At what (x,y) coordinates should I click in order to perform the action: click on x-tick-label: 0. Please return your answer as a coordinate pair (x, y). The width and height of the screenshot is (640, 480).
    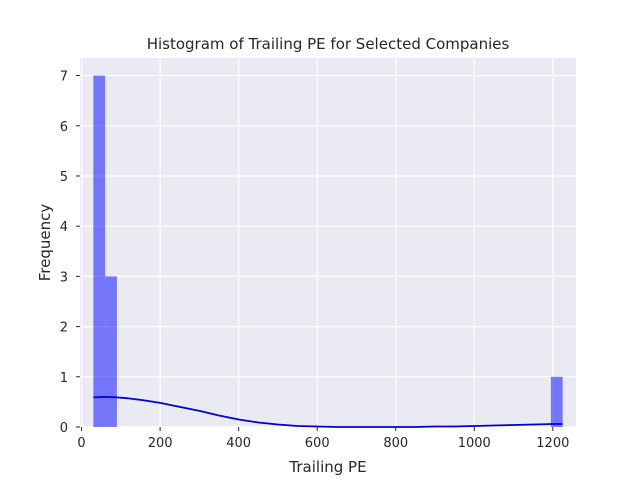
    Looking at the image, I should click on (81, 443).